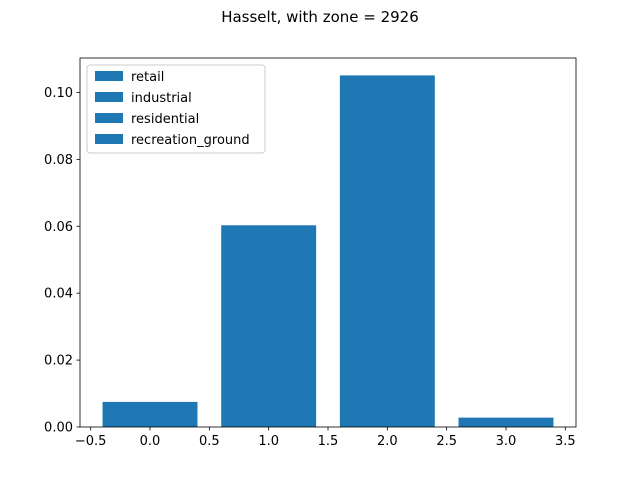 The width and height of the screenshot is (640, 480). Describe the element at coordinates (161, 98) in the screenshot. I see `legend-label: industrial` at that location.